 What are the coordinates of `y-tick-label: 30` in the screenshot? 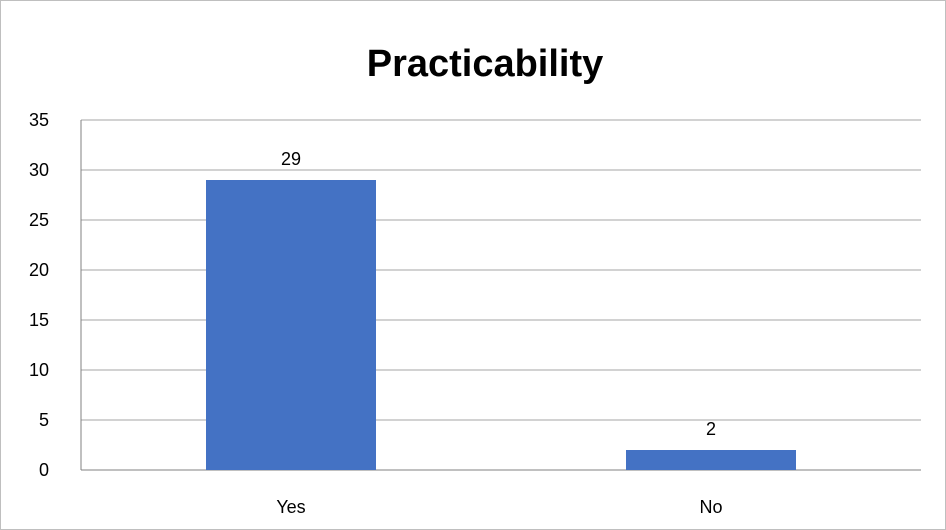 It's located at (39, 170).